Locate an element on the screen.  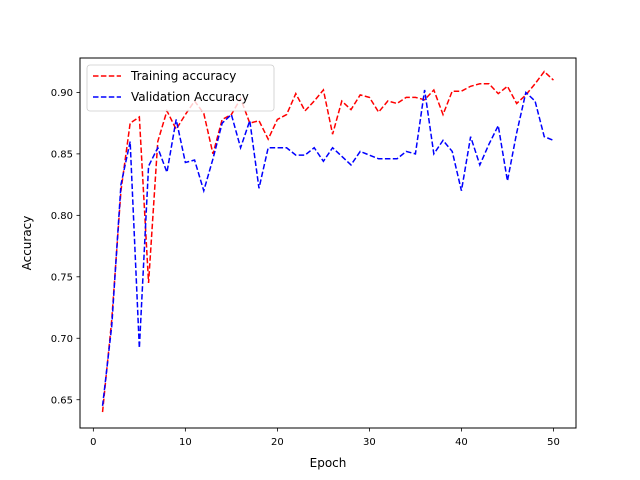
x-tick-label: 50 is located at coordinates (553, 442).